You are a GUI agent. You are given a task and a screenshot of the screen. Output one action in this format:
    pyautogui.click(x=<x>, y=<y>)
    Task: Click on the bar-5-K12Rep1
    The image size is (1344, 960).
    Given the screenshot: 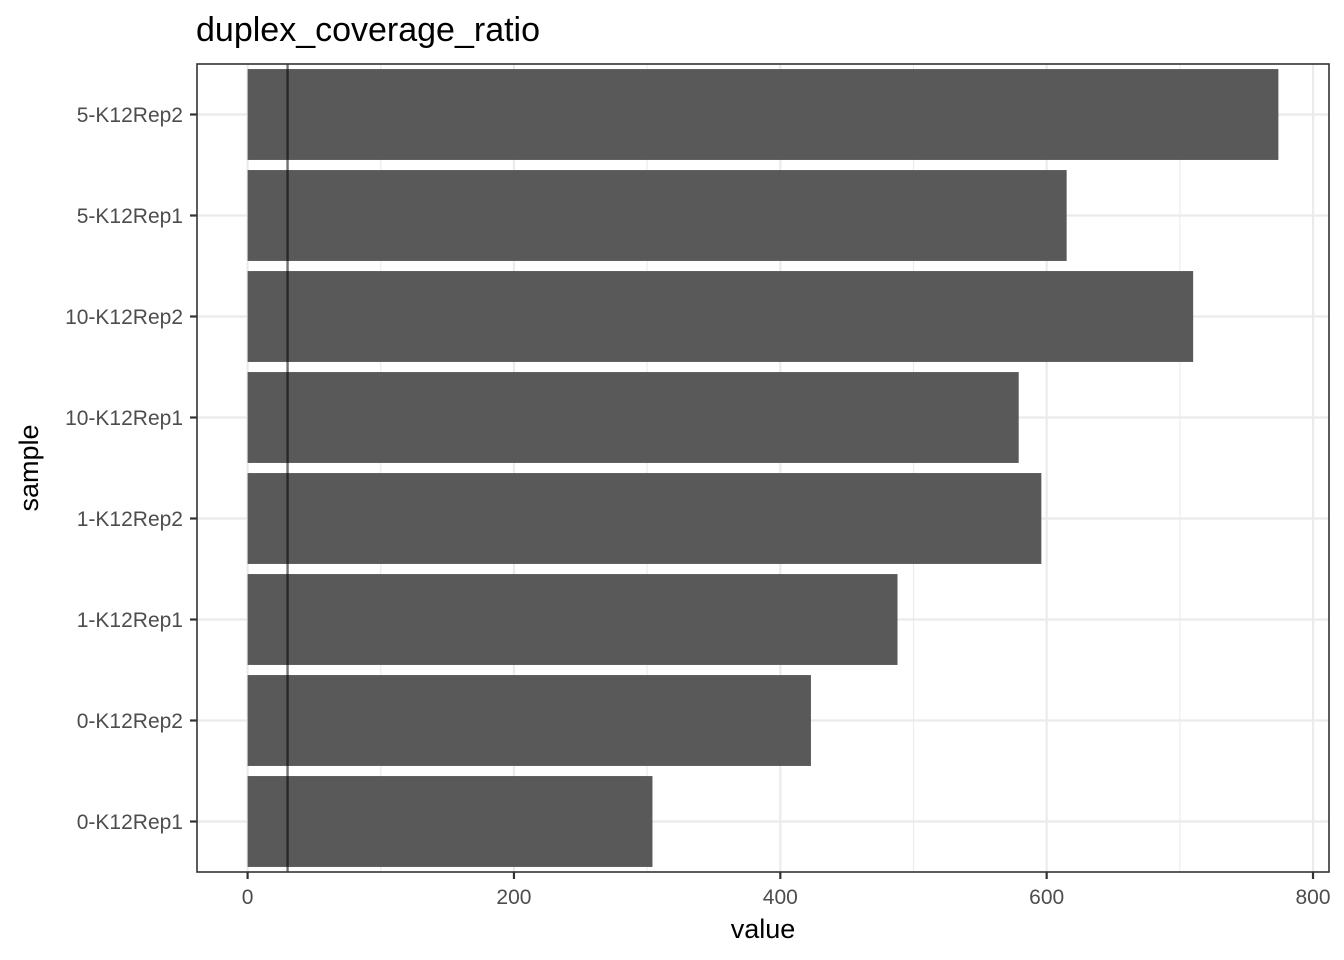 What is the action you would take?
    pyautogui.click(x=657, y=215)
    